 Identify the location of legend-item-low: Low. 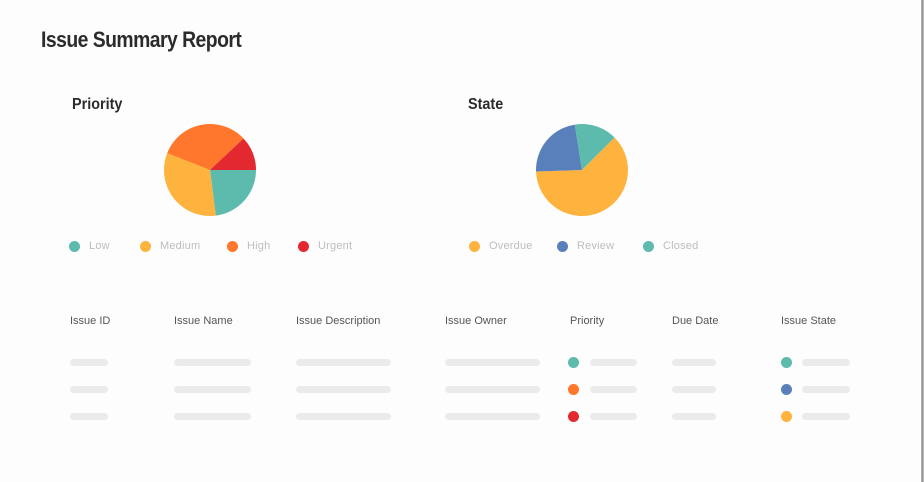
(89, 246).